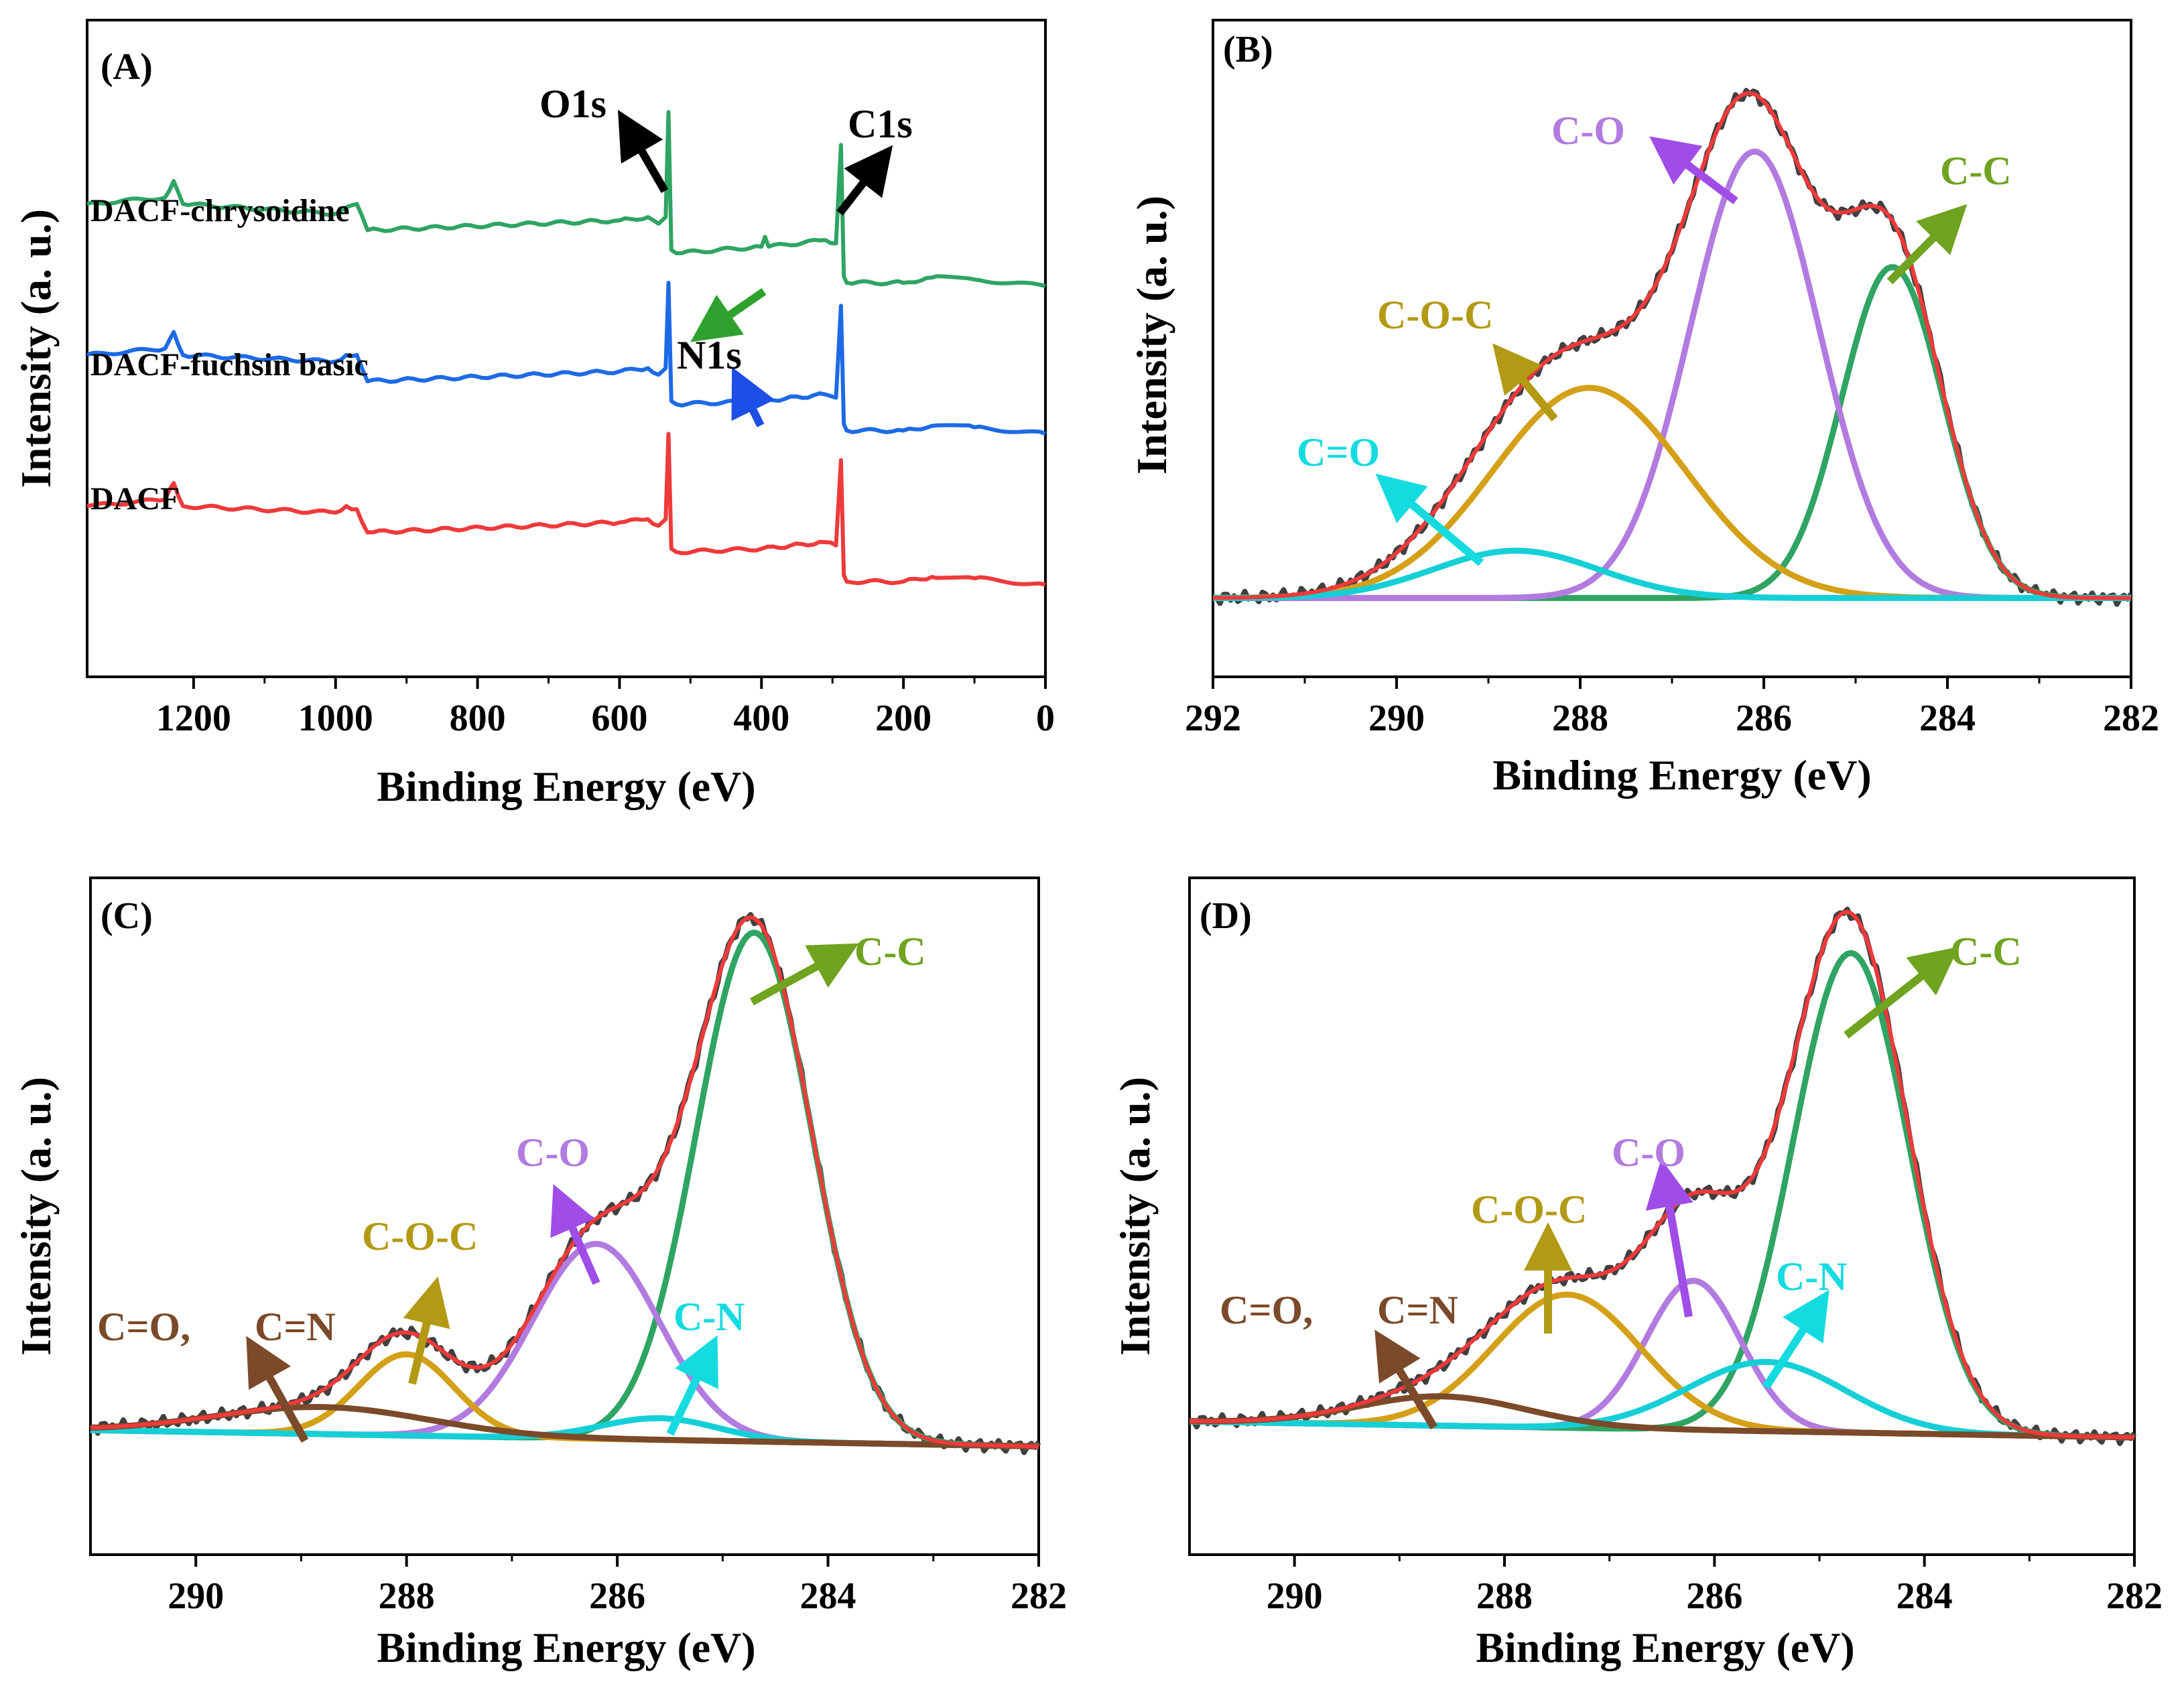  Describe the element at coordinates (1588, 131) in the screenshot. I see `peak-label-b-co: C-O` at that location.